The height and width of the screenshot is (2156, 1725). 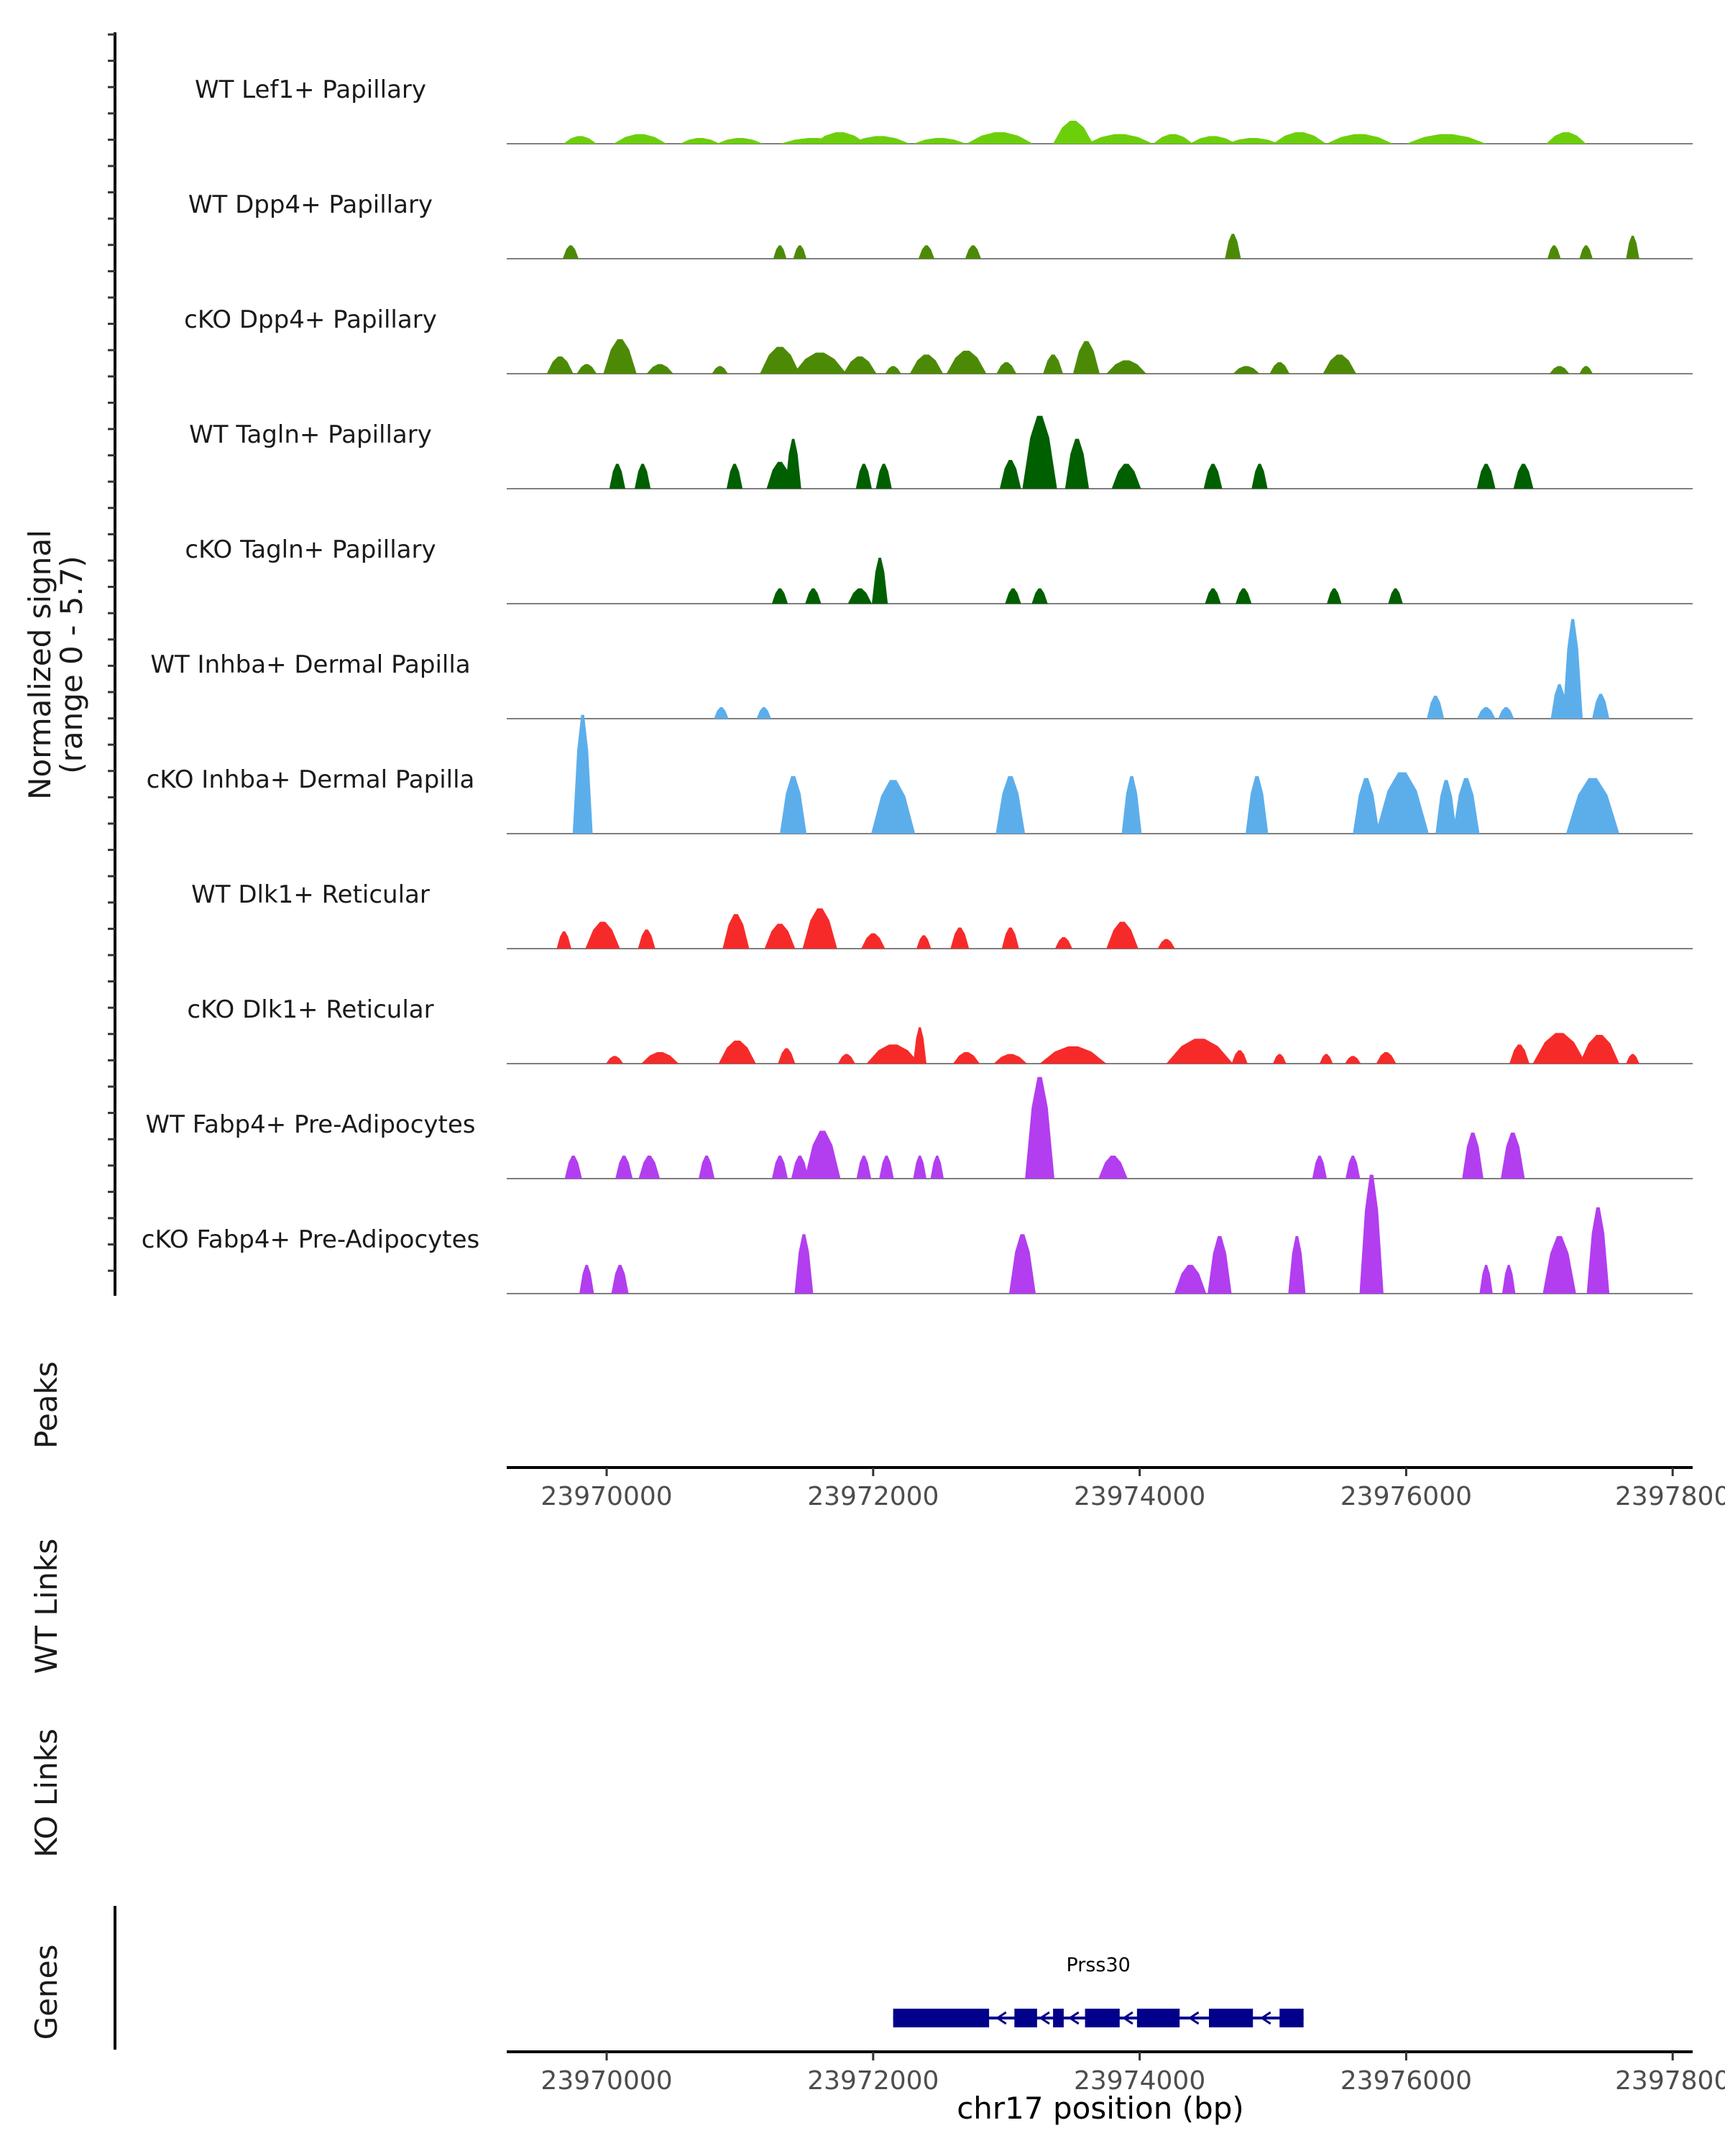 What do you see at coordinates (310, 204) in the screenshot?
I see `track-label: WT Dpp4+ Papillary` at bounding box center [310, 204].